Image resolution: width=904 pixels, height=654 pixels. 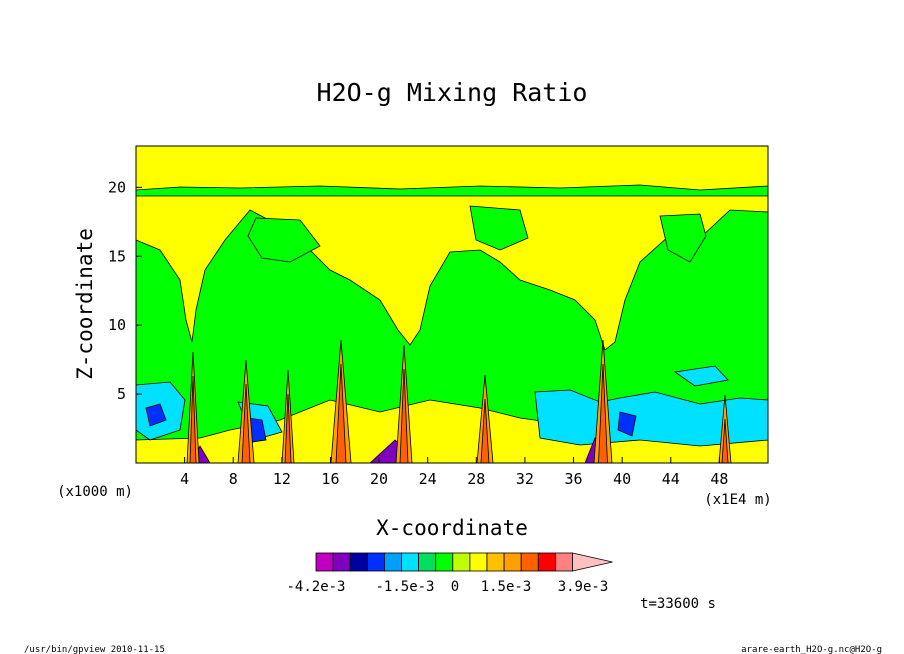 What do you see at coordinates (125, 290) in the screenshot?
I see `y-axis-ticks: 5 10 15 20` at bounding box center [125, 290].